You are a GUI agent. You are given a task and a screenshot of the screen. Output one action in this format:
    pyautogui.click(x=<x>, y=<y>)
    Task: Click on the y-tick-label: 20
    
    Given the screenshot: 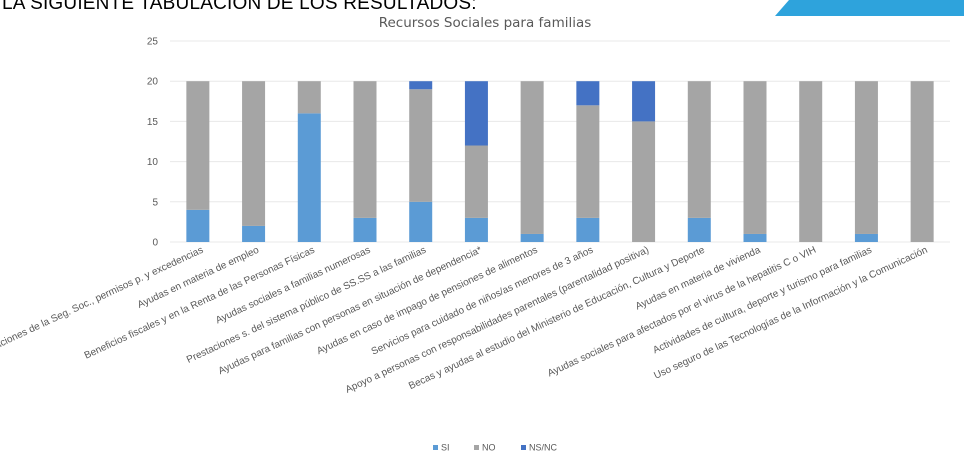 What is the action you would take?
    pyautogui.click(x=153, y=82)
    